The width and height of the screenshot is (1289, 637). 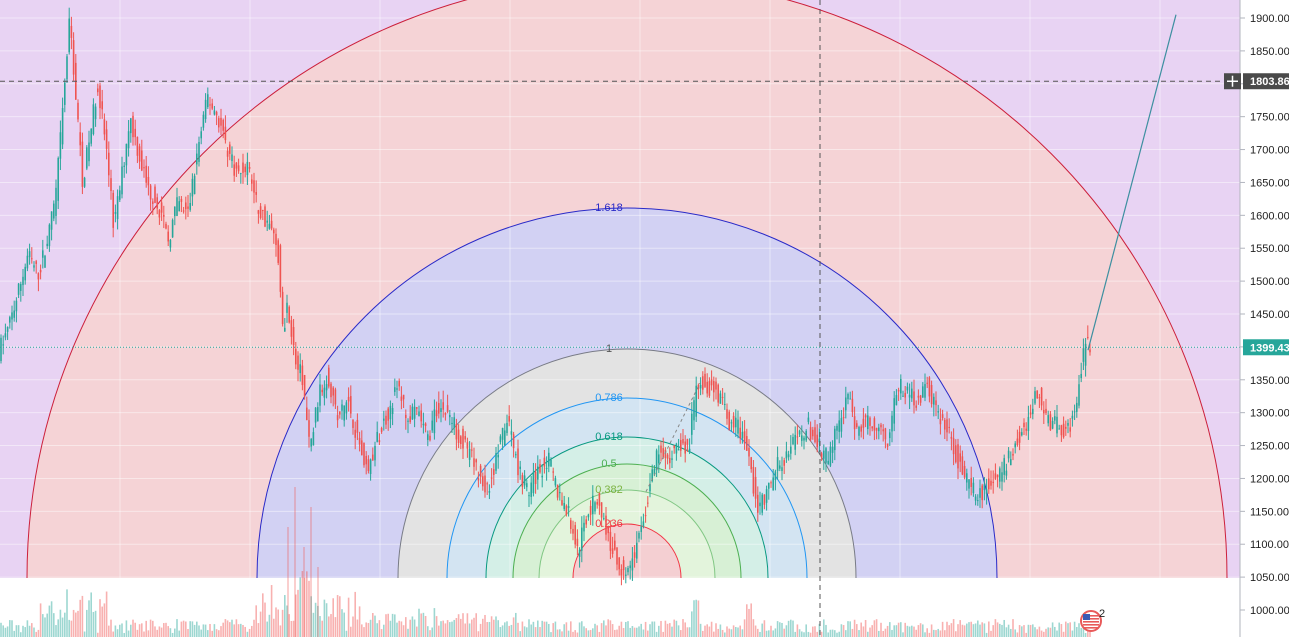 I want to click on fib-trend-baseline, so click(x=673, y=437).